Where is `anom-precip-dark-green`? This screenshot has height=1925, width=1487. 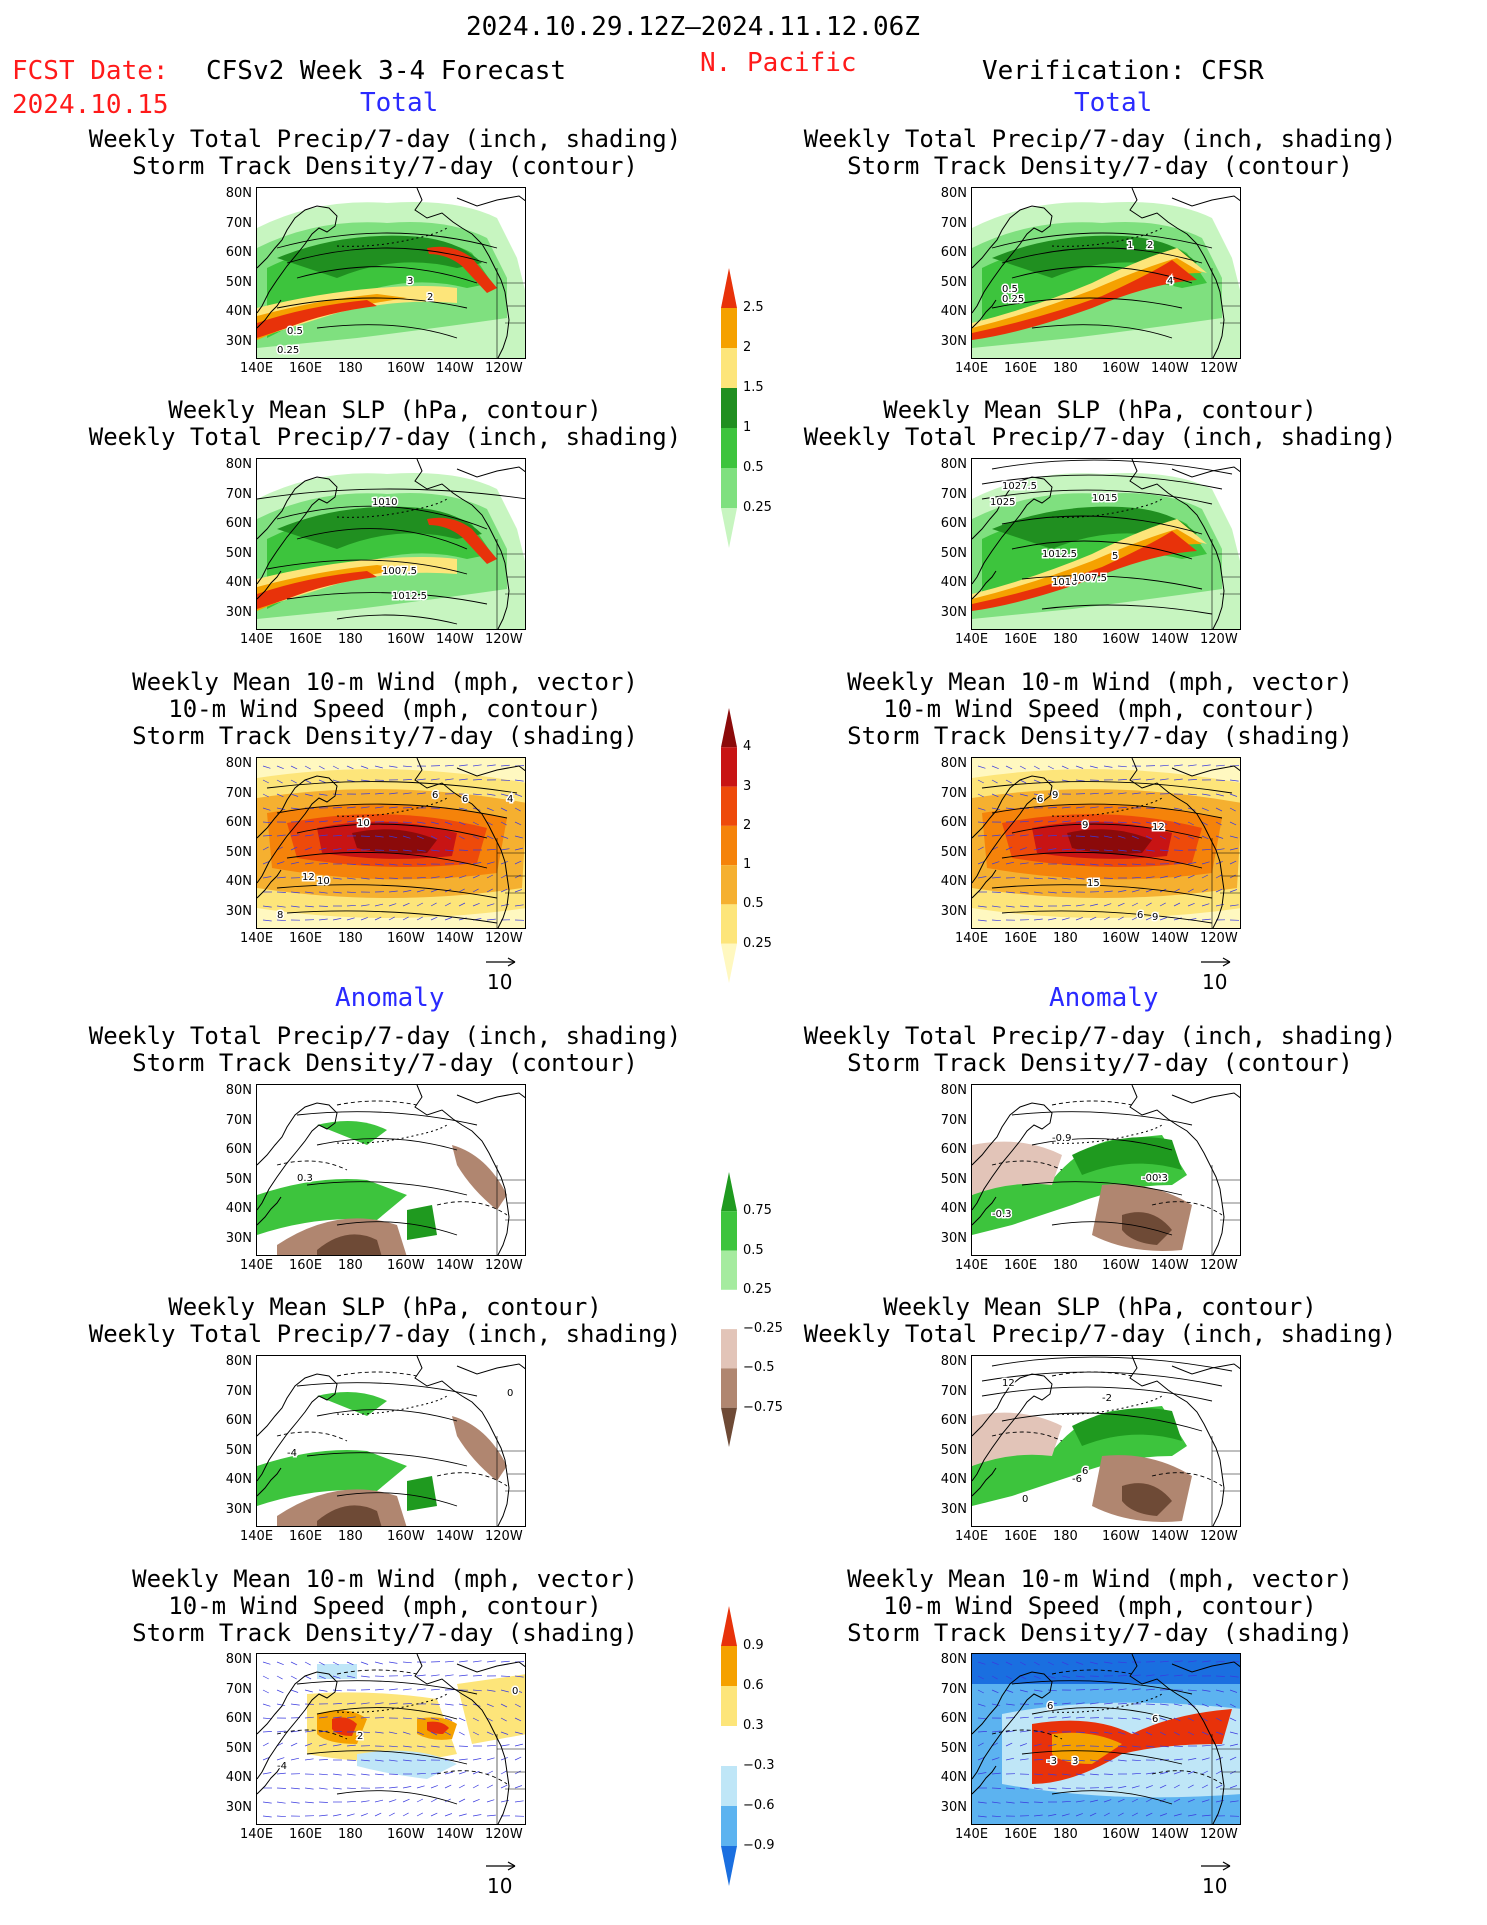
anom-precip-dark-green is located at coordinates (422, 1222).